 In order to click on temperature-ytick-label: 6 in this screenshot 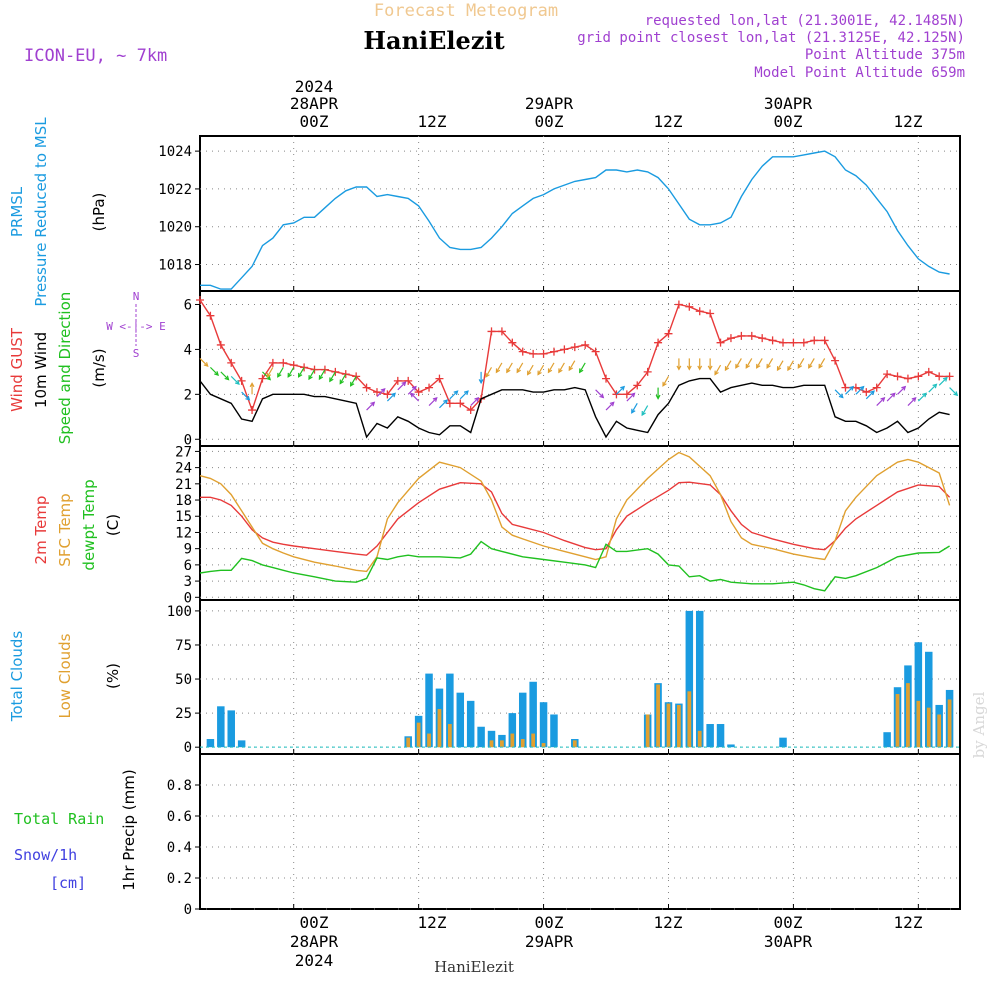, I will do `click(188, 566)`.